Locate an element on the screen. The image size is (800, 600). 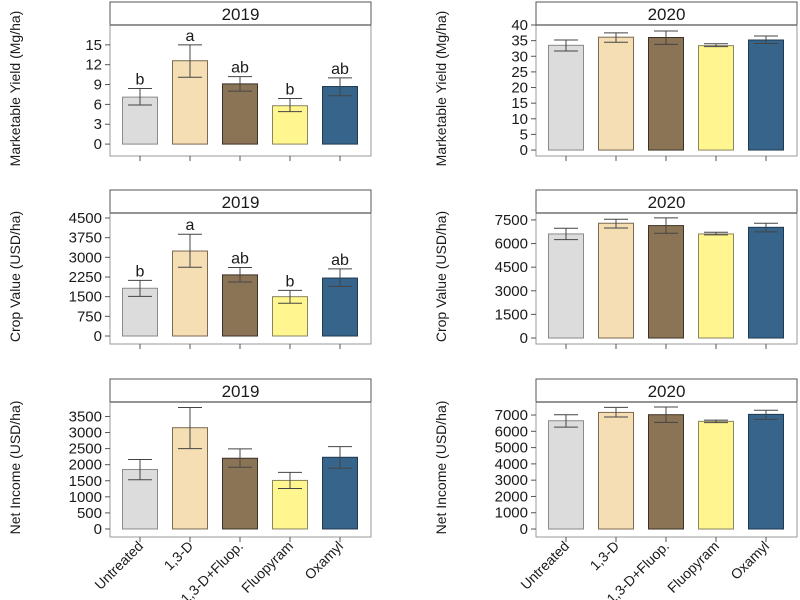
y-tick-label: 500 is located at coordinates (89, 513).